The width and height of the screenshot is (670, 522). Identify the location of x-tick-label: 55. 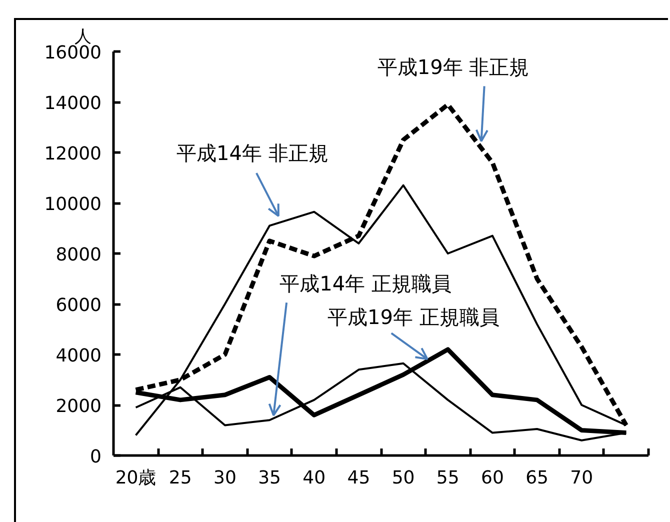
(448, 478).